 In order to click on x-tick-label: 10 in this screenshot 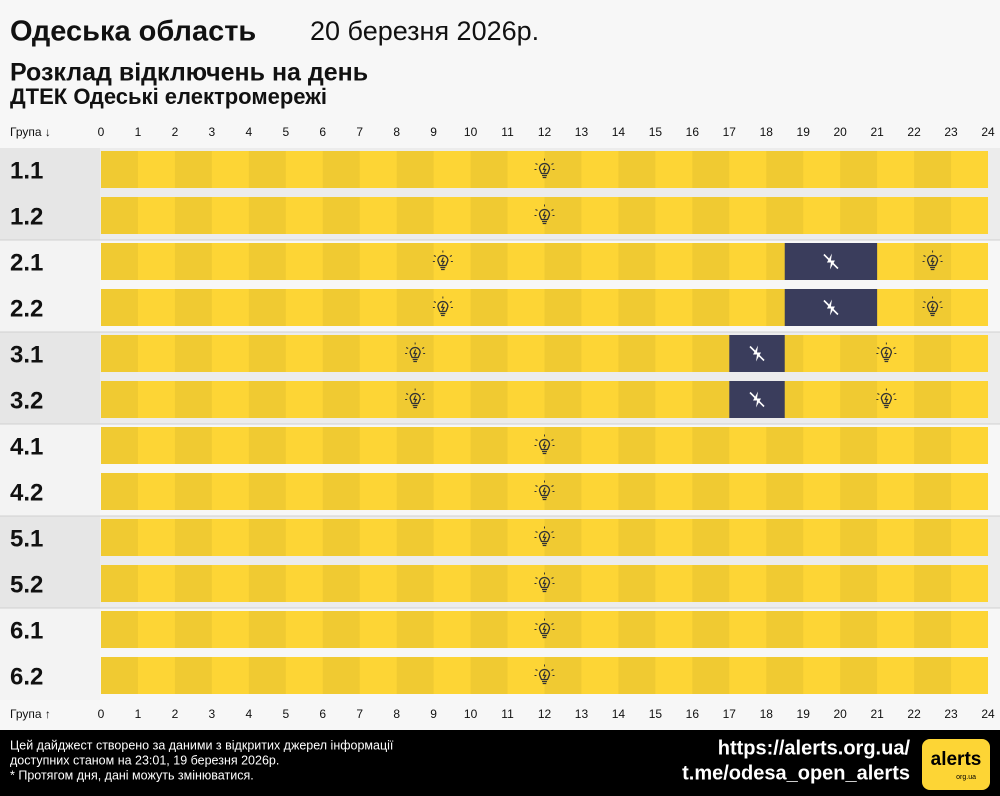, I will do `click(471, 714)`.